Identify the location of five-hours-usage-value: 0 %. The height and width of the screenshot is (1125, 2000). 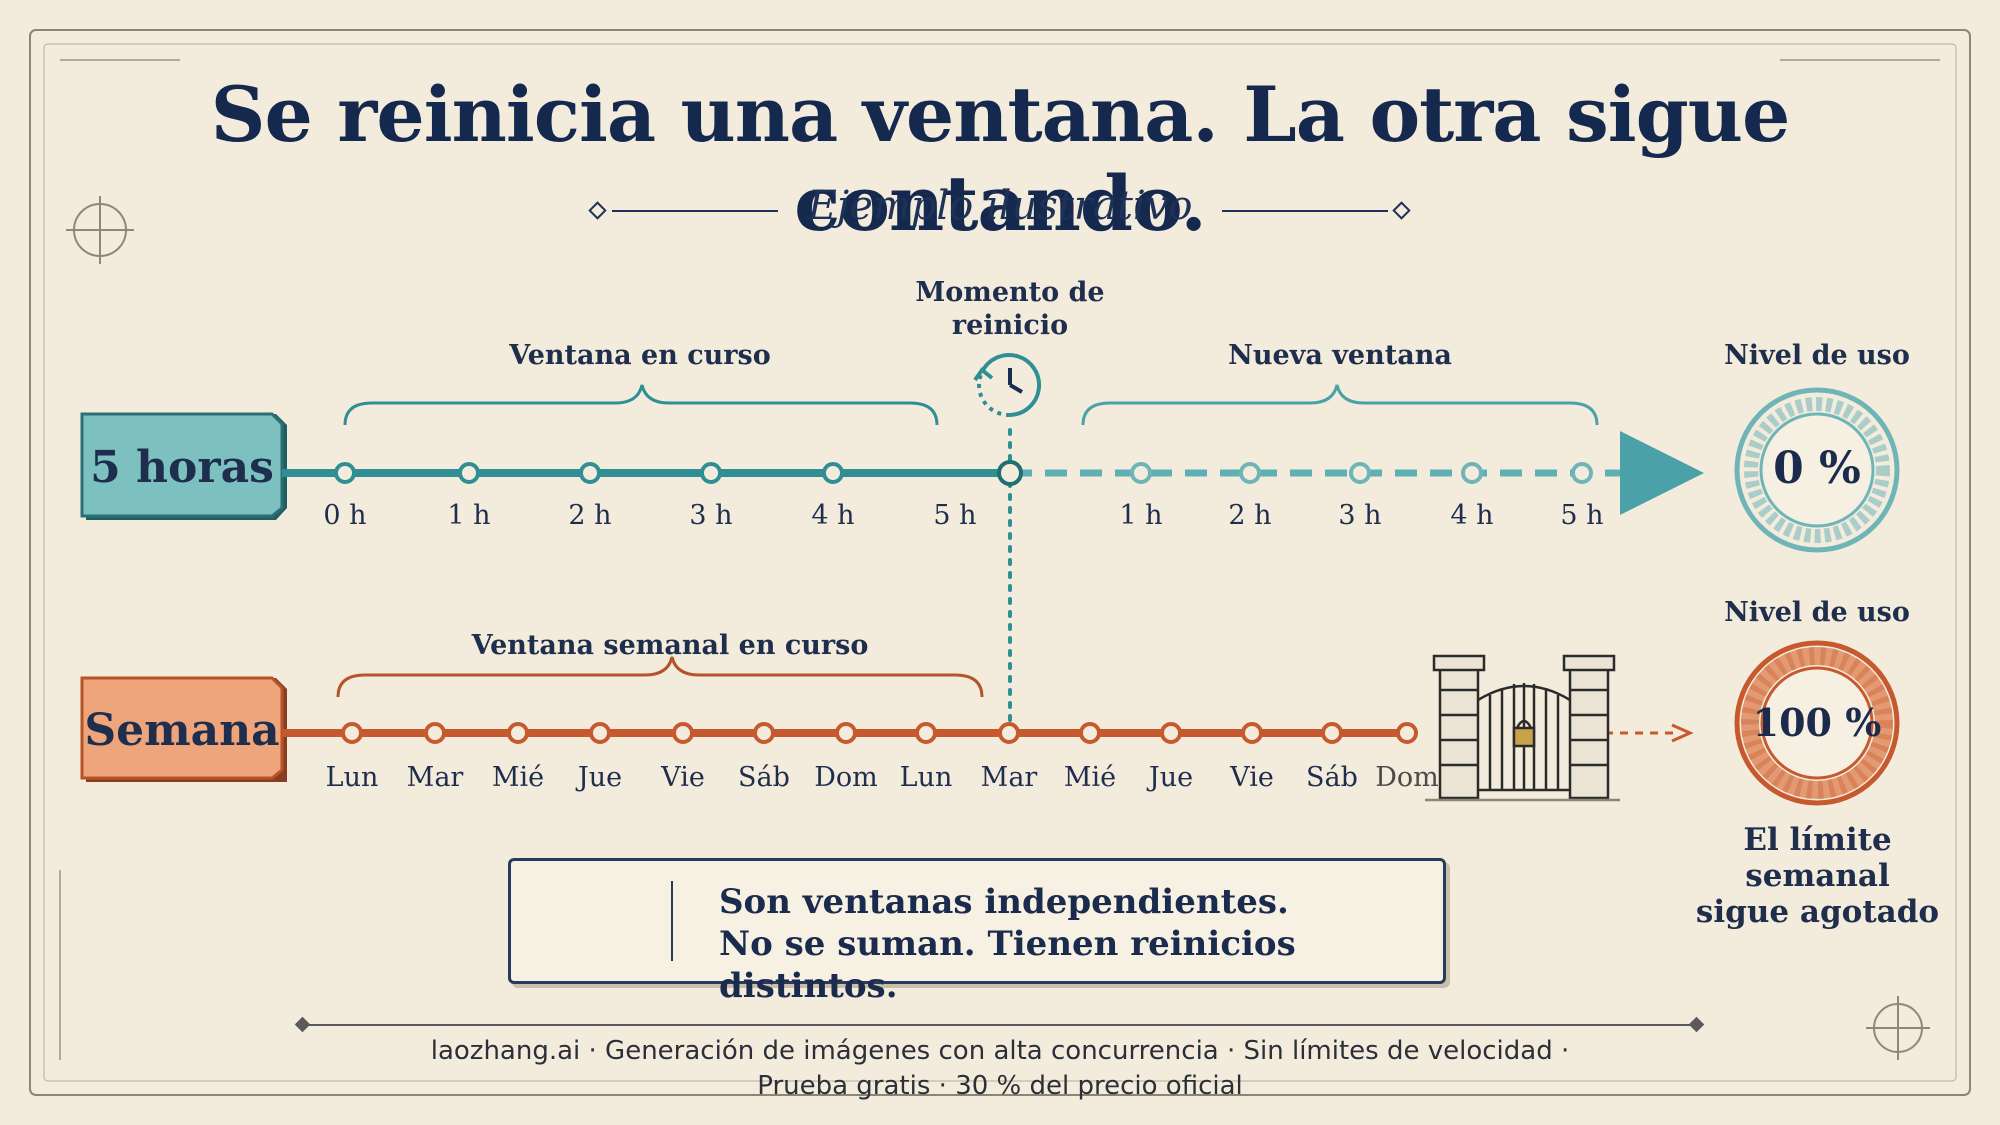
(1817, 468).